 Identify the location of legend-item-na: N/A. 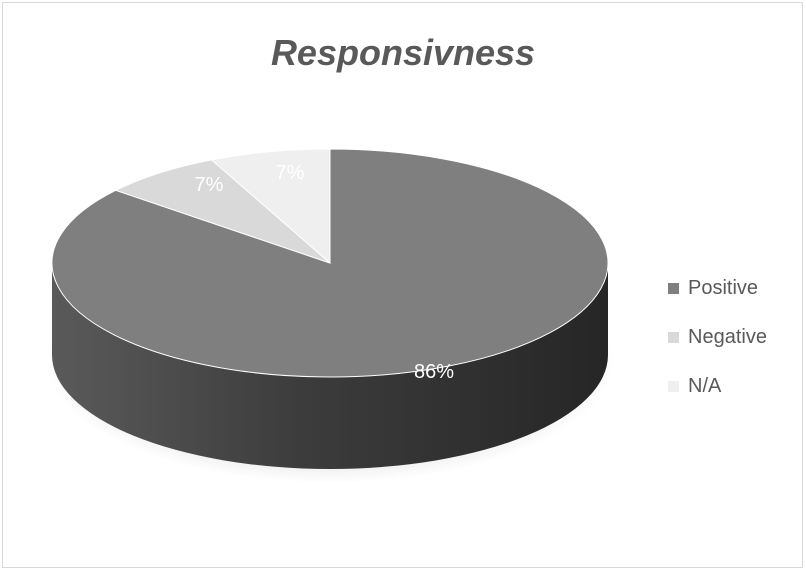
(717, 386).